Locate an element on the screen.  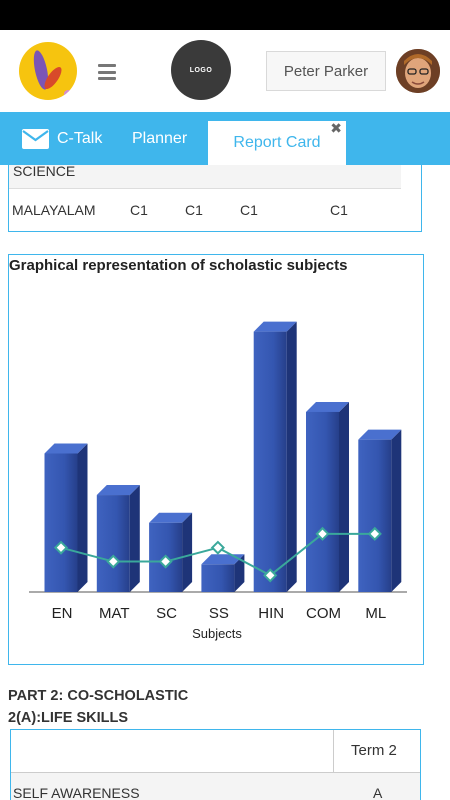
bar-en is located at coordinates (61, 522).